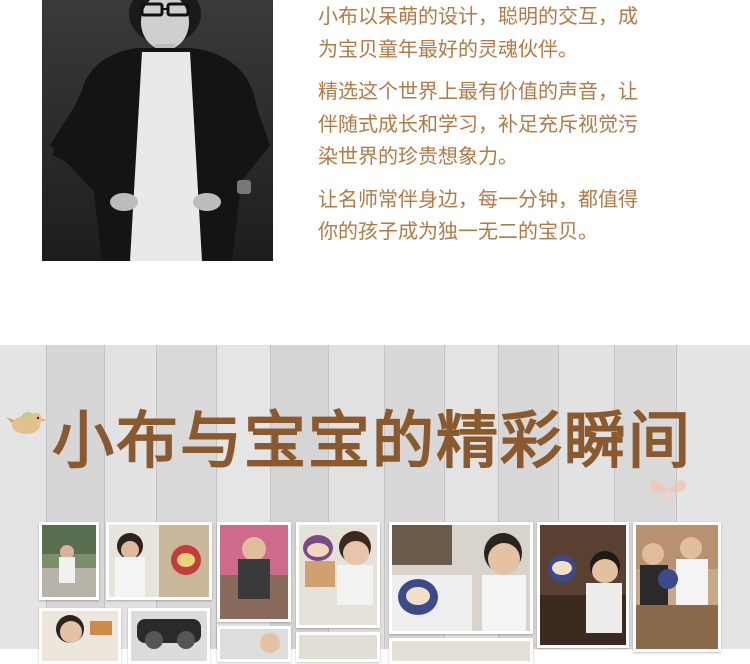  What do you see at coordinates (69, 561) in the screenshot?
I see `photo-child-walking` at bounding box center [69, 561].